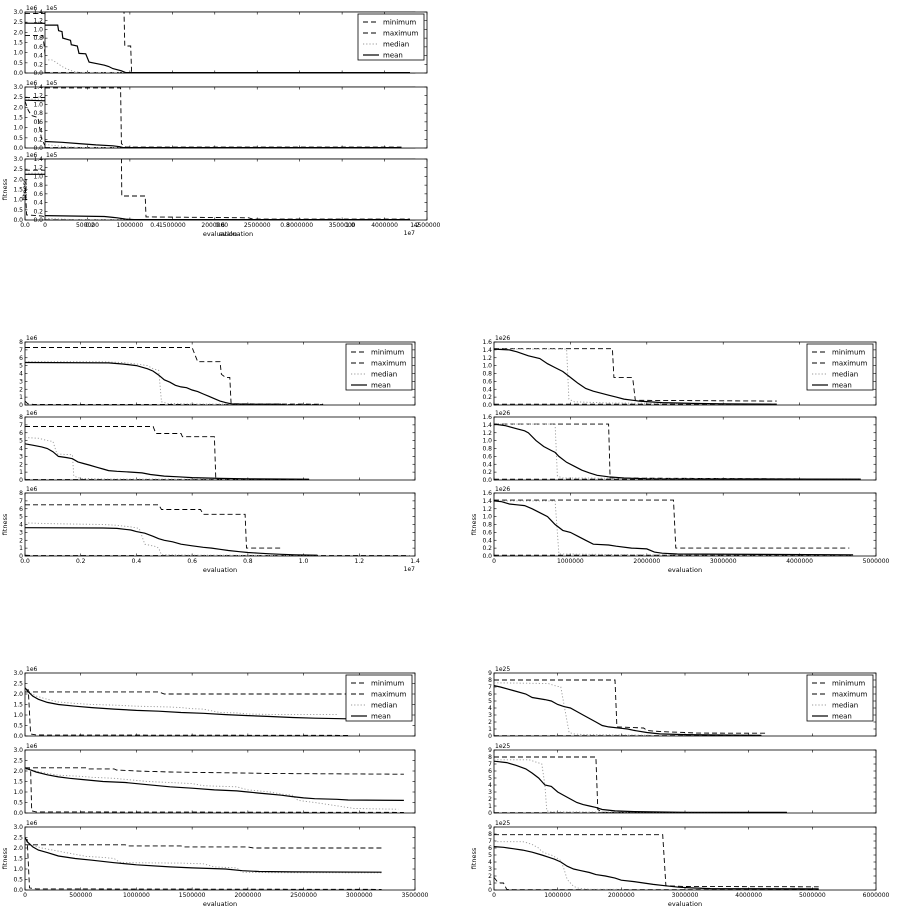  What do you see at coordinates (502, 338) in the screenshot?
I see `y-scale-label: 1e26` at bounding box center [502, 338].